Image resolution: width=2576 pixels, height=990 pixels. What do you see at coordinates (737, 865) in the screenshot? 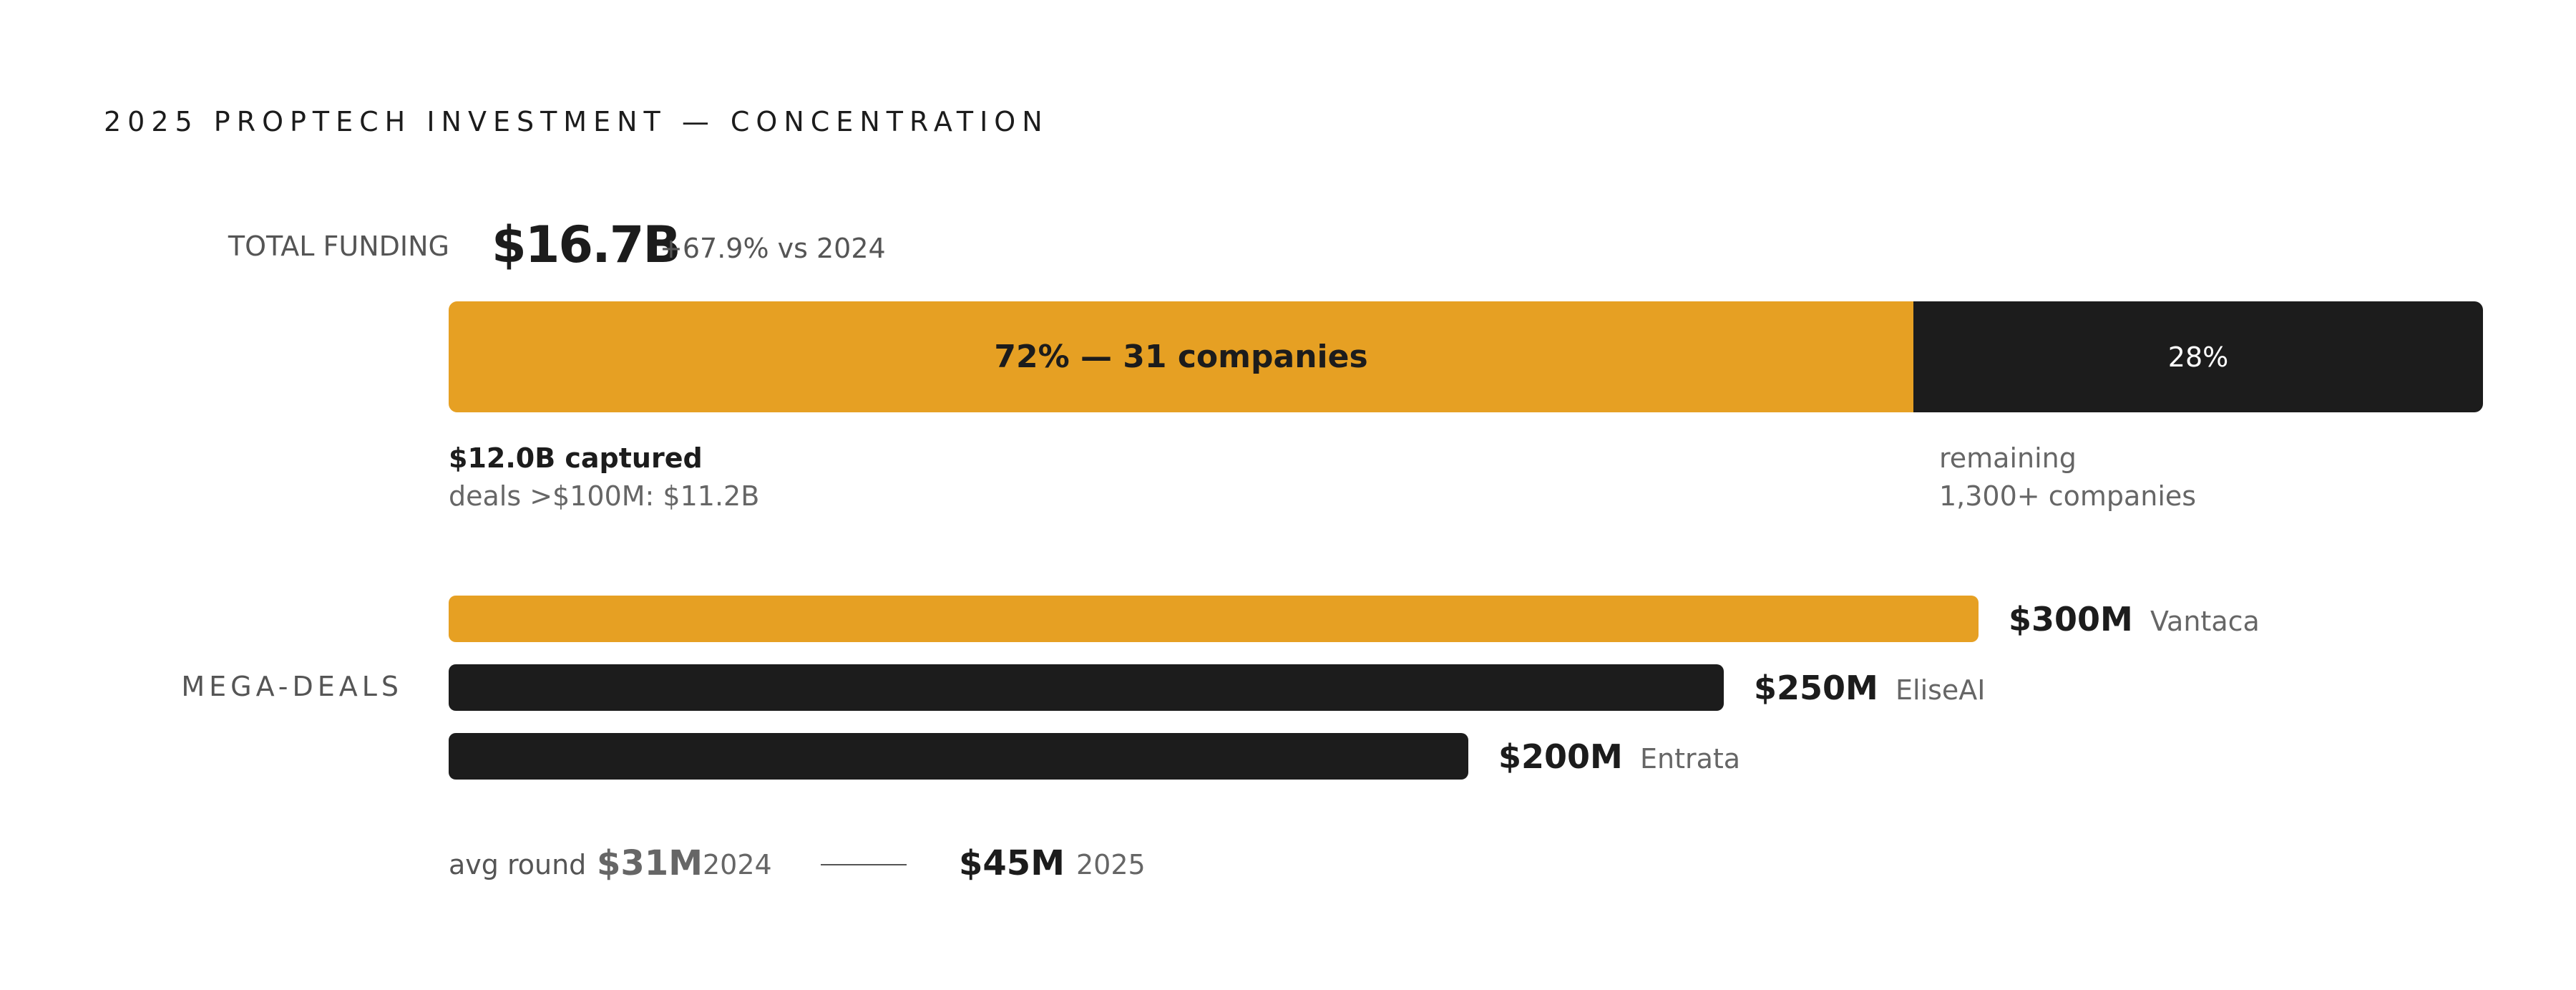
I see `avg-round-2024-year: 2024` at bounding box center [737, 865].